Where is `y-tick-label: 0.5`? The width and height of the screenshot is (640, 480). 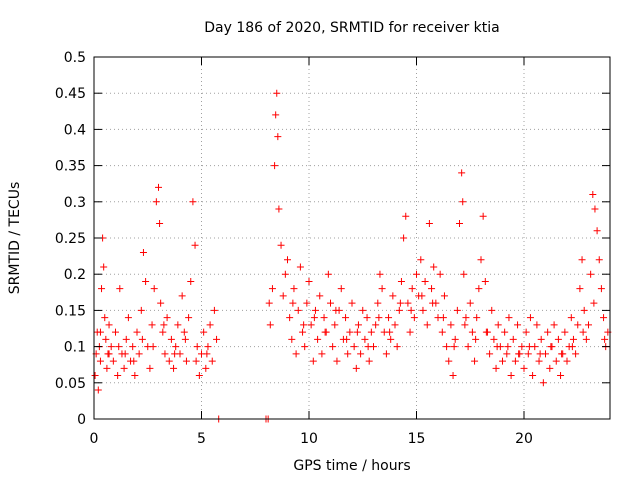
y-tick-label: 0.5 is located at coordinates (75, 58).